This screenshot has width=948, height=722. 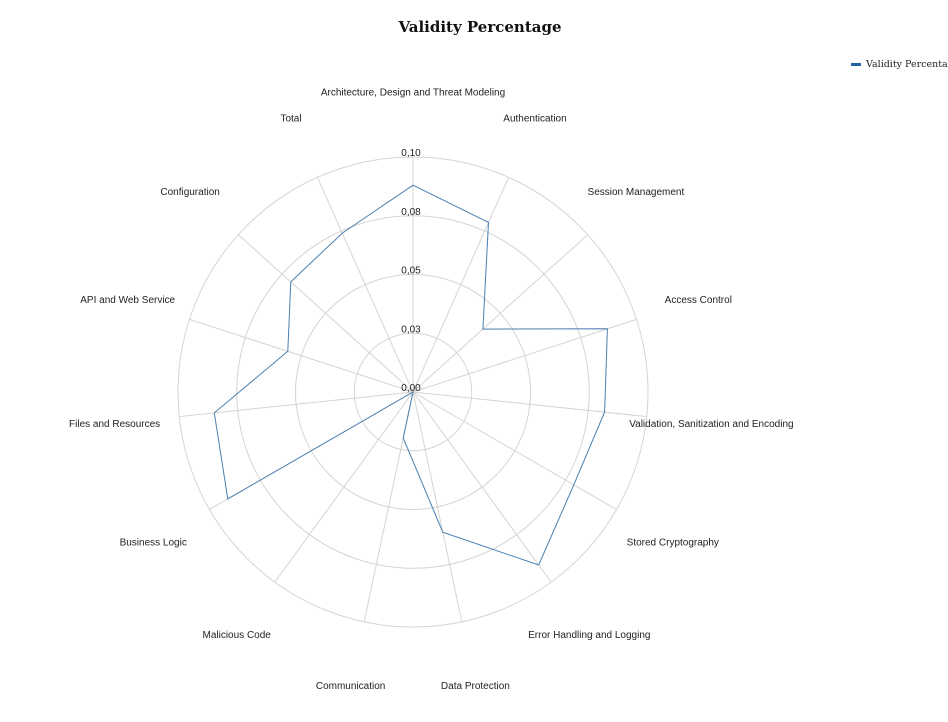 I want to click on category-label: Communication, so click(x=350, y=686).